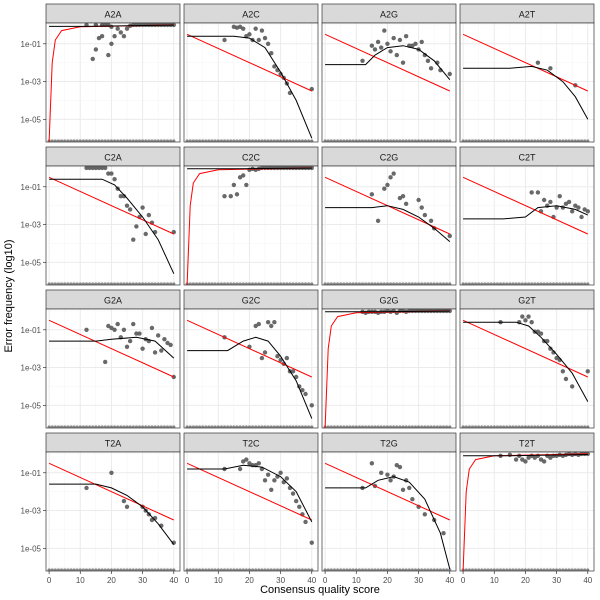 The width and height of the screenshot is (600, 600). Describe the element at coordinates (101, 359) in the screenshot. I see `panel-g2a: G2A 1e-01 1e-03 1e-05` at that location.